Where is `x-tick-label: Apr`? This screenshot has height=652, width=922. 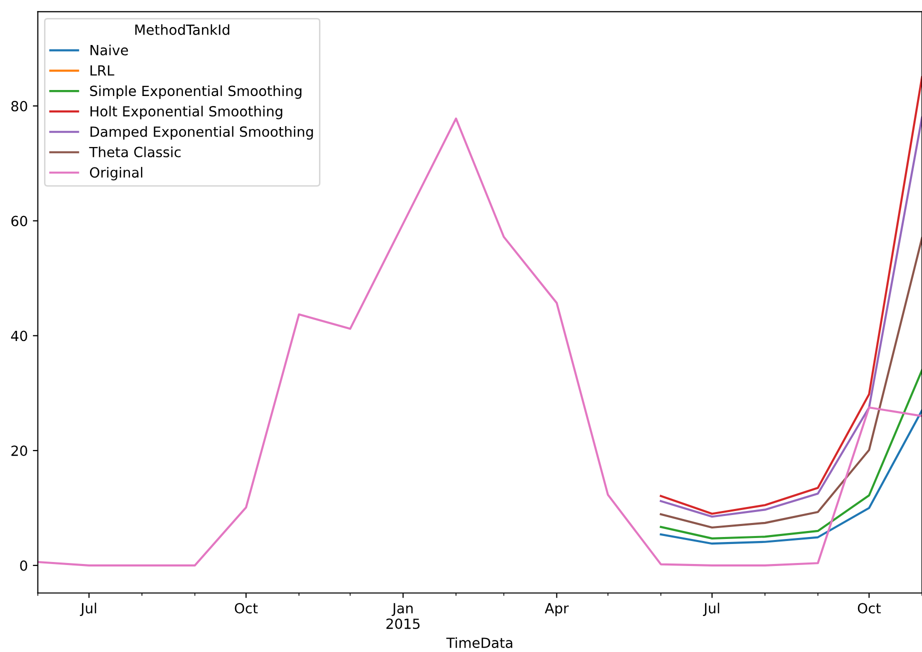 x-tick-label: Apr is located at coordinates (556, 609).